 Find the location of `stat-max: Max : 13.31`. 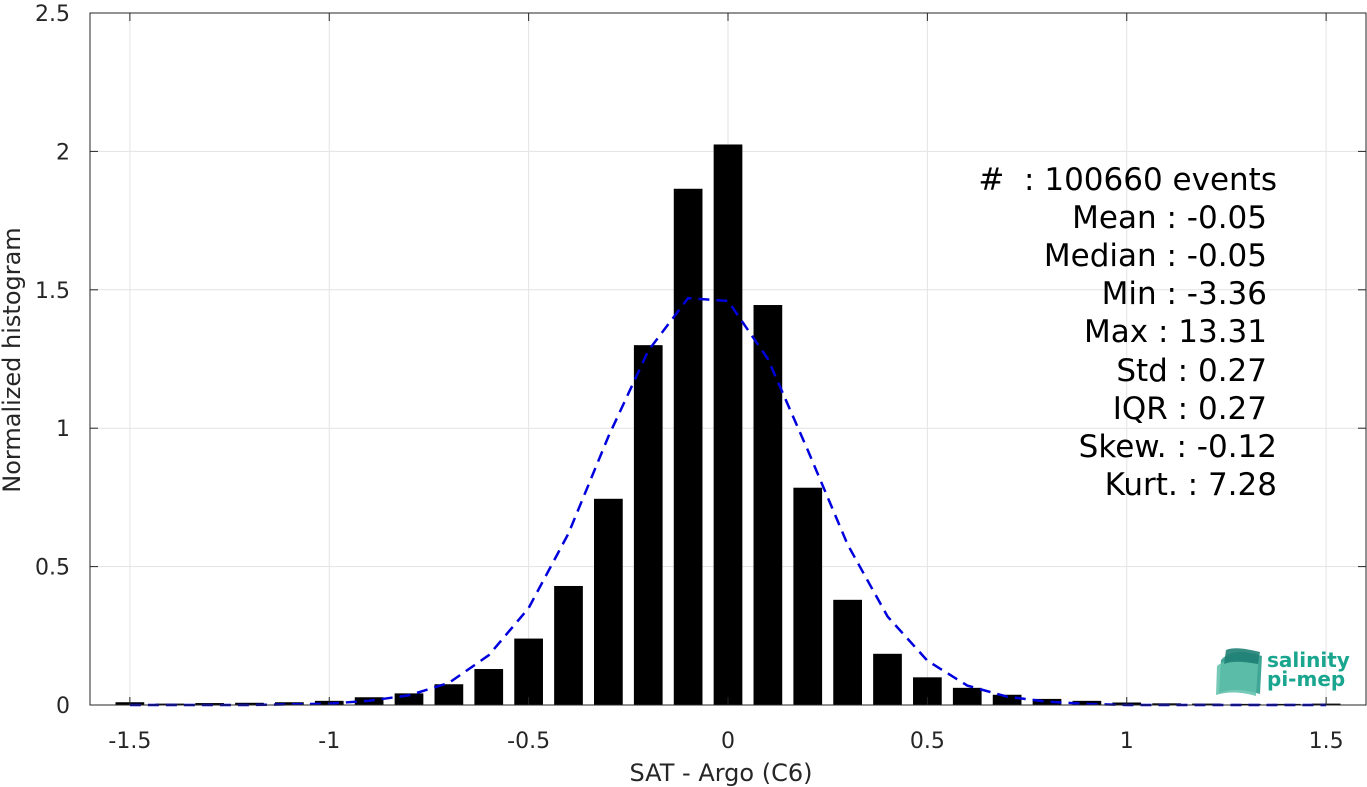

stat-max: Max : 13.31 is located at coordinates (1175, 332).